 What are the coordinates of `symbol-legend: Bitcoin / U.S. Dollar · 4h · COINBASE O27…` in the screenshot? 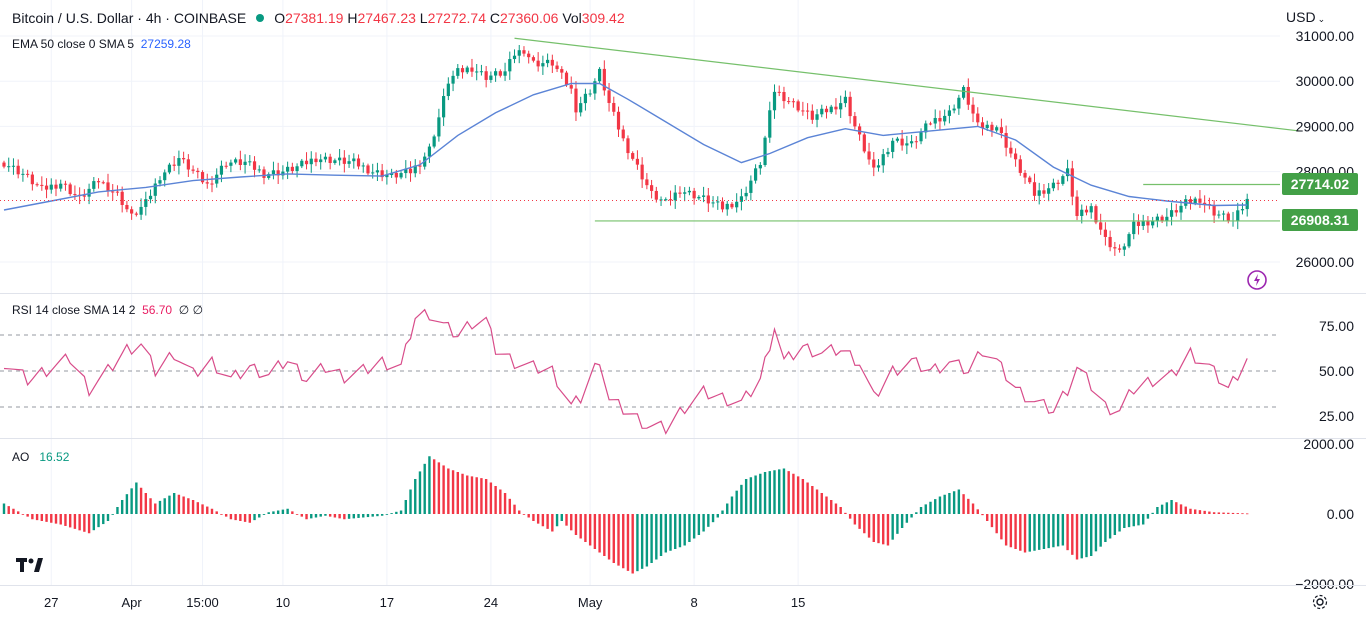 It's located at (318, 18).